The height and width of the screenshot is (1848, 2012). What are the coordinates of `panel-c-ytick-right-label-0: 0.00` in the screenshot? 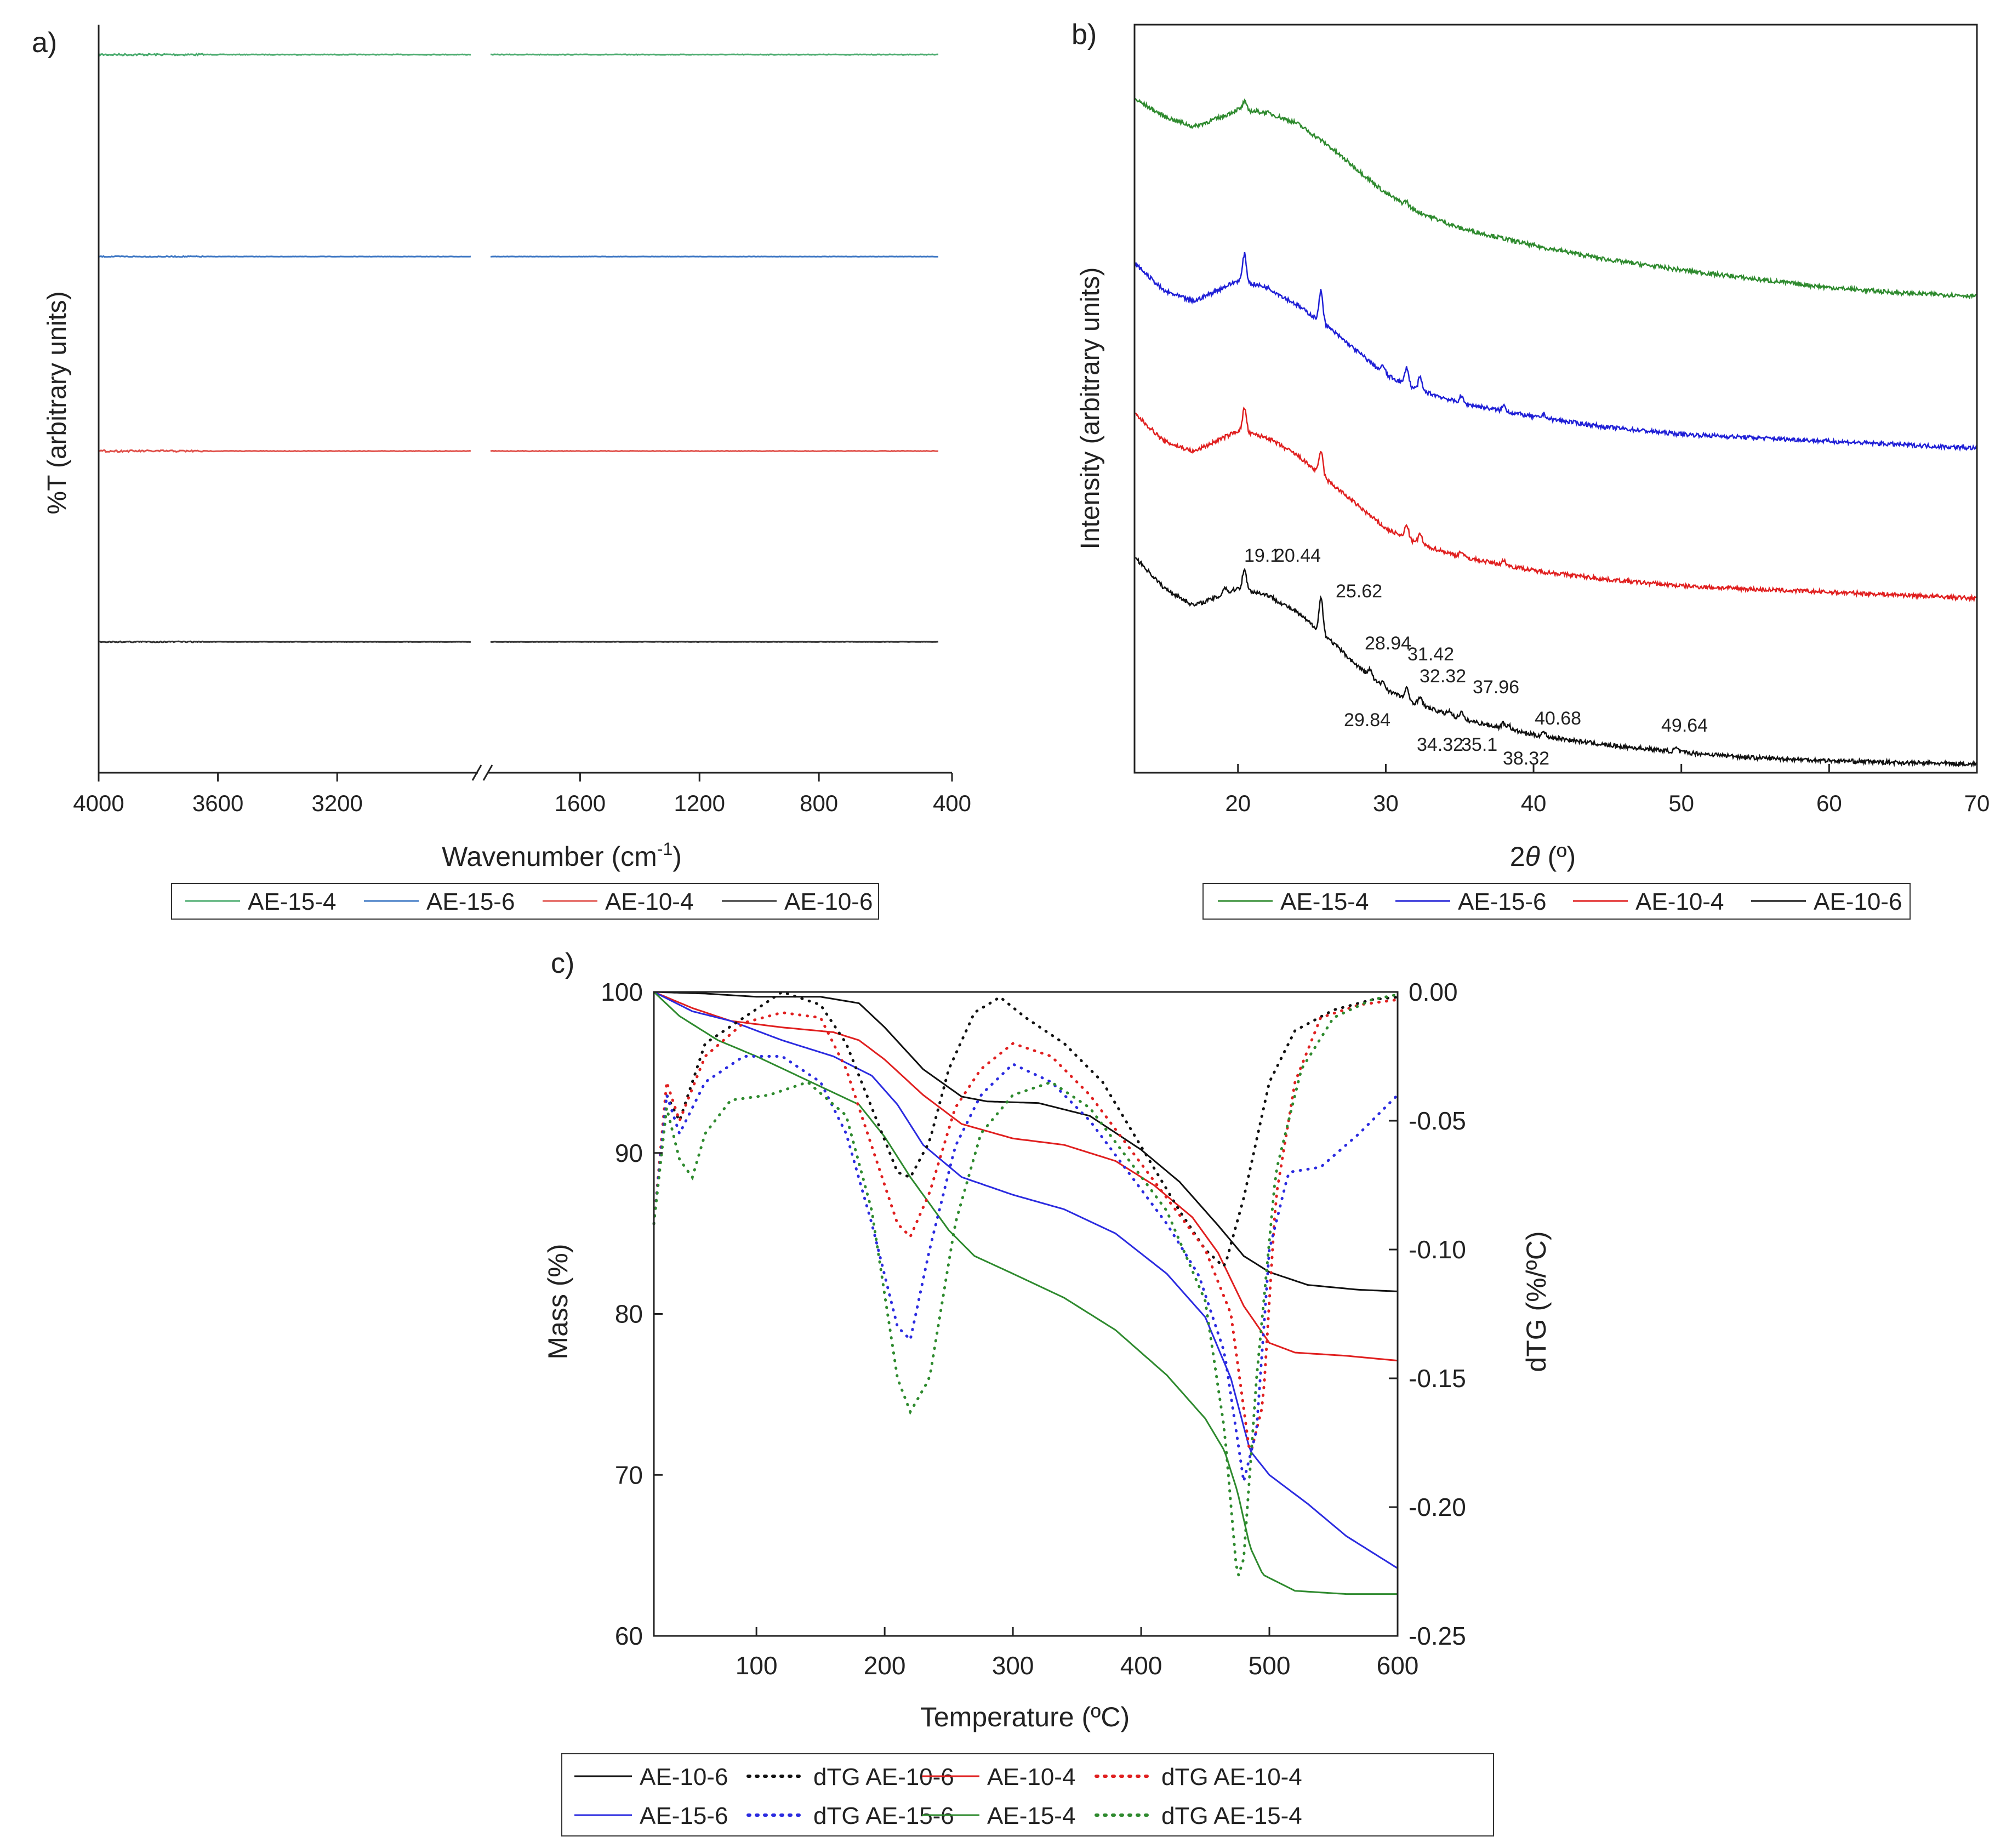 It's located at (1433, 992).